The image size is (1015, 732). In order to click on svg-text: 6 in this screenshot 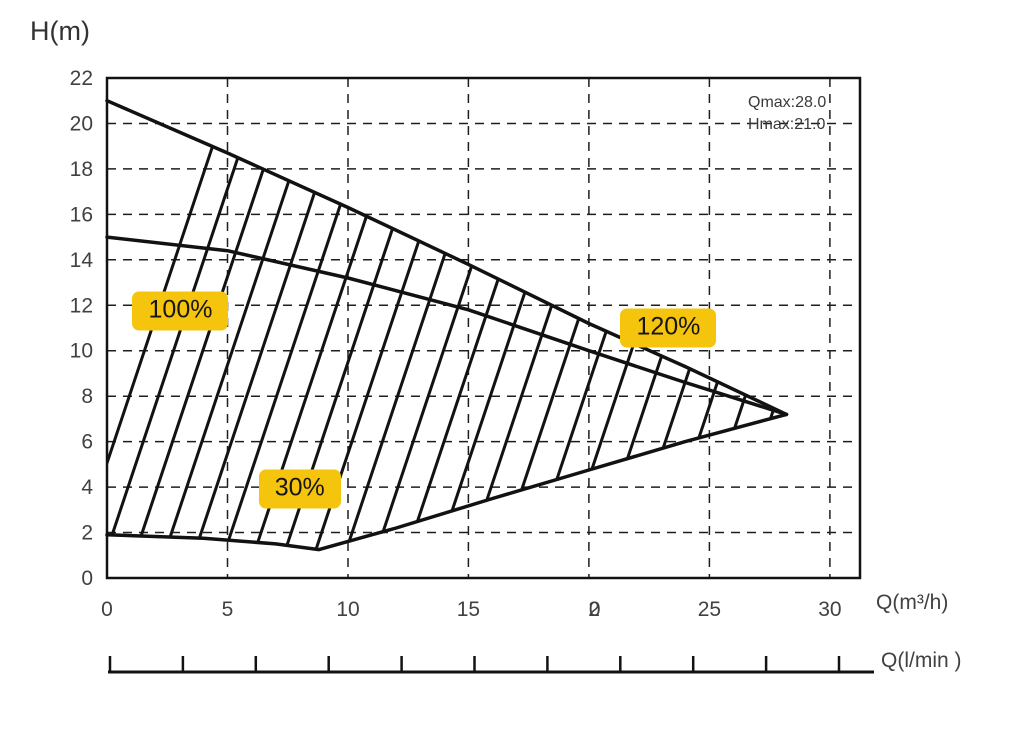, I will do `click(87, 442)`.